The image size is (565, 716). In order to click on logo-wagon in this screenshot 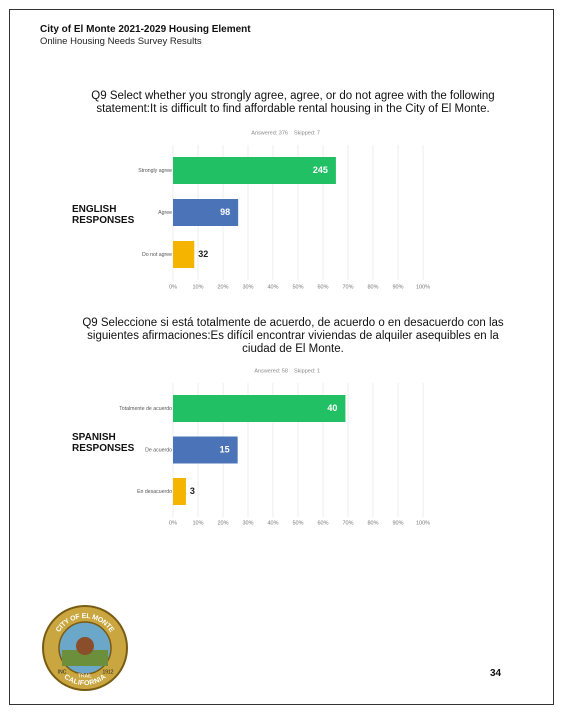, I will do `click(85, 646)`.